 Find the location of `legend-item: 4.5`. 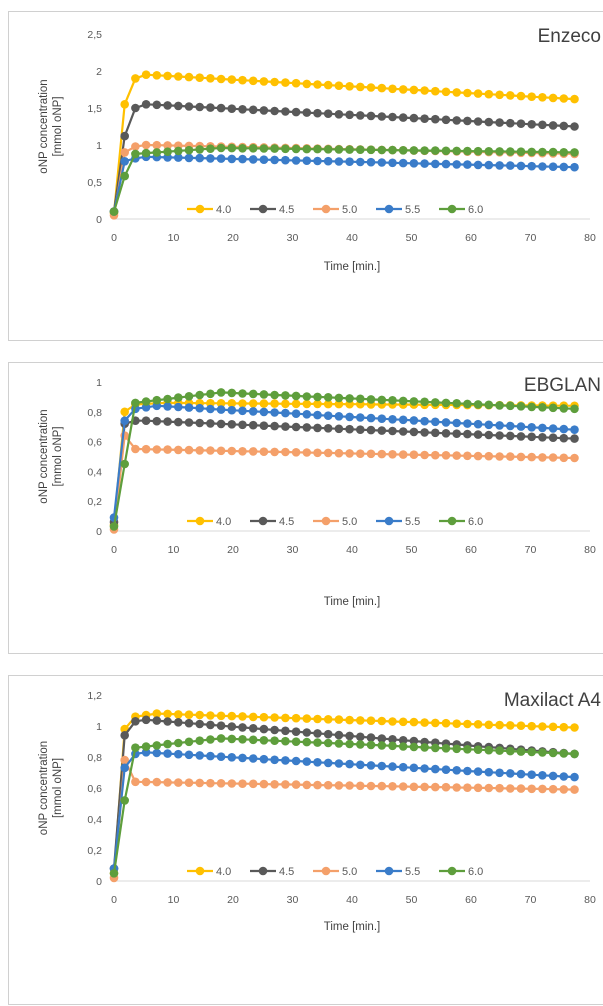

legend-item: 4.5 is located at coordinates (272, 210).